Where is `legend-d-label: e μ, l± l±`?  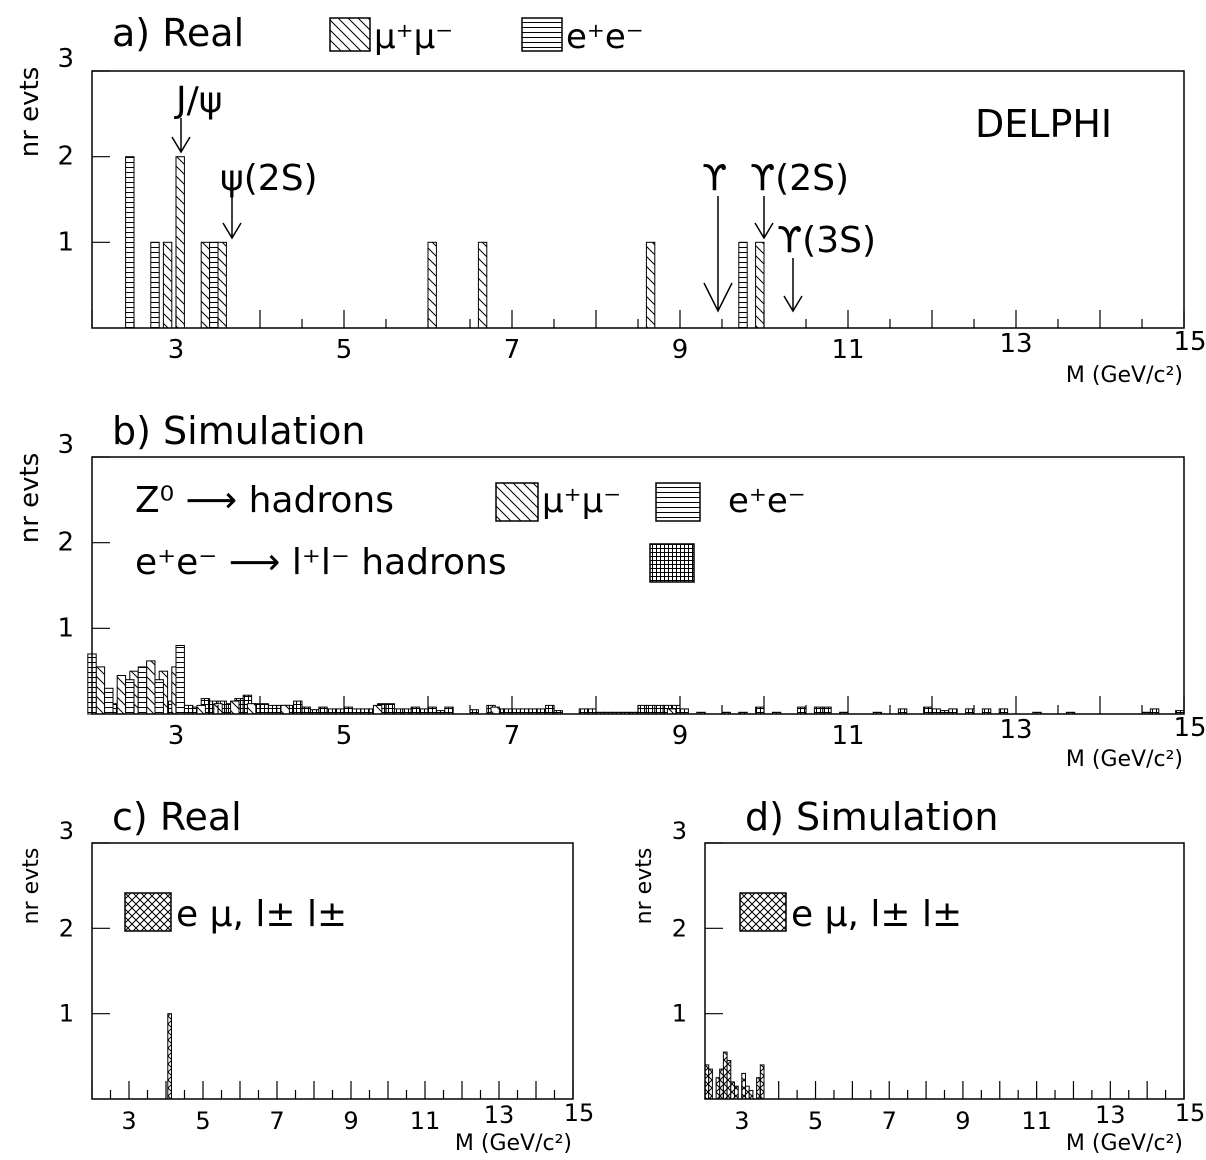
legend-d-label: e μ, l± l± is located at coordinates (876, 914).